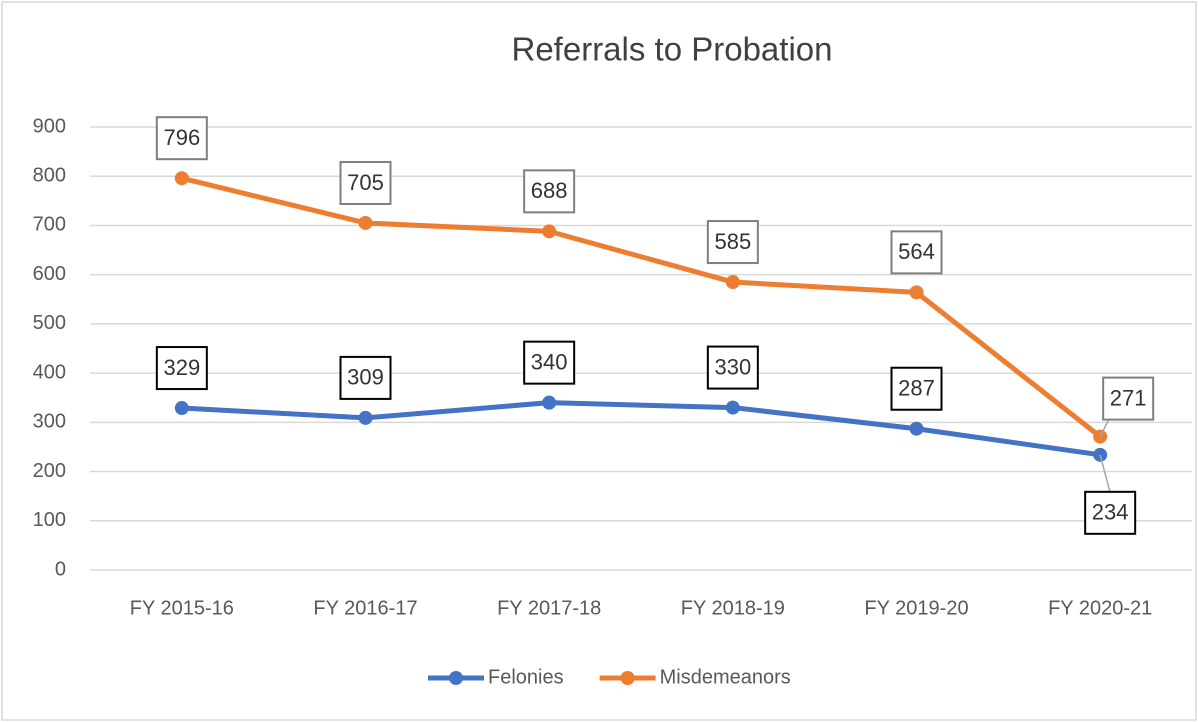 This screenshot has height=722, width=1198. Describe the element at coordinates (49, 176) in the screenshot. I see `y-tick-label: 800` at that location.